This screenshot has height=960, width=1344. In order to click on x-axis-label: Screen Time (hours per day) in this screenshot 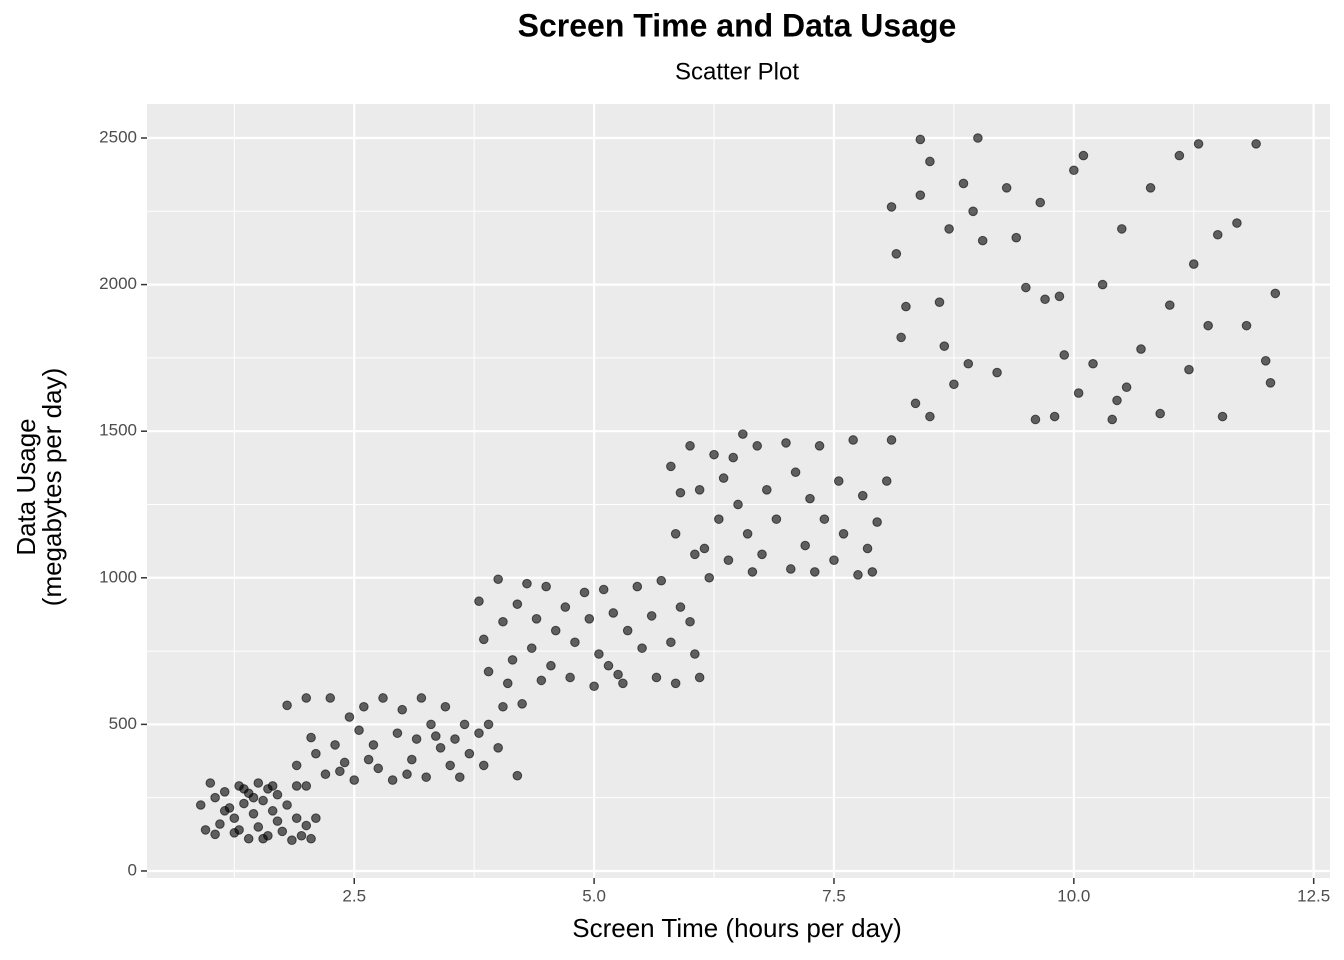, I will do `click(736, 928)`.